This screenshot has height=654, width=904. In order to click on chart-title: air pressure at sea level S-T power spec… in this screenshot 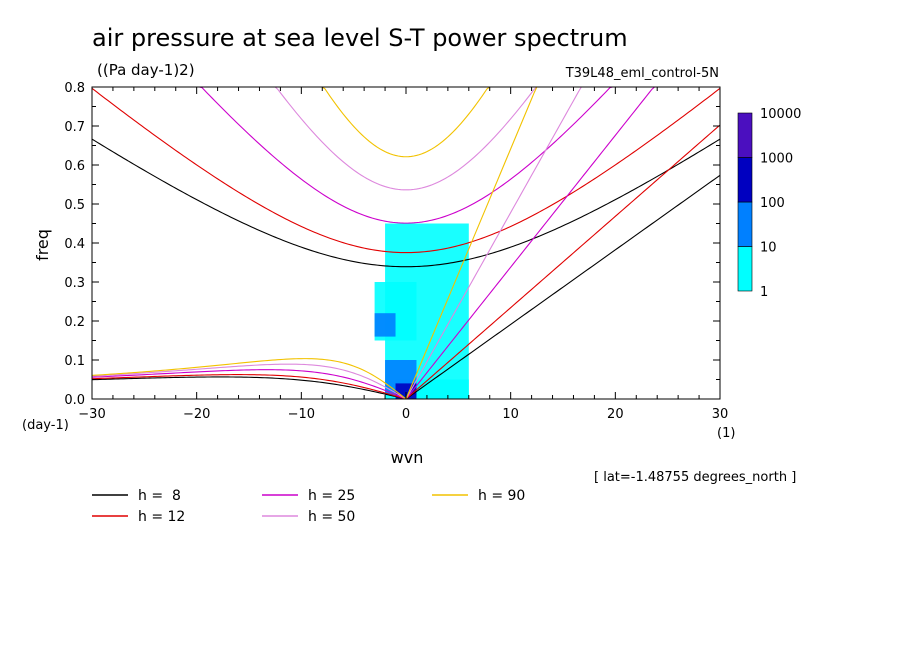, I will do `click(360, 38)`.